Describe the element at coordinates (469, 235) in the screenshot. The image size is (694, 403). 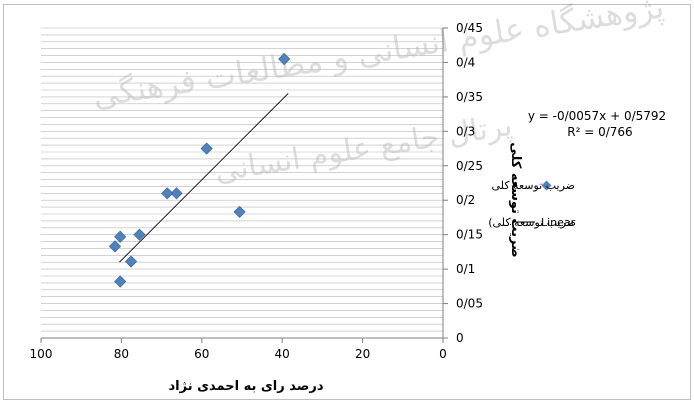
I see `y-tick-label: 0/15` at that location.